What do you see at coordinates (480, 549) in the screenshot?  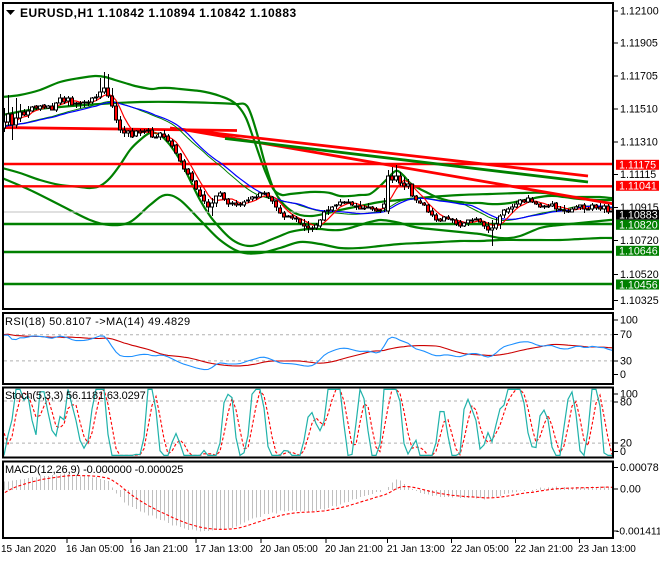 I see `svg-text: 22 Jan 05:00` at bounding box center [480, 549].